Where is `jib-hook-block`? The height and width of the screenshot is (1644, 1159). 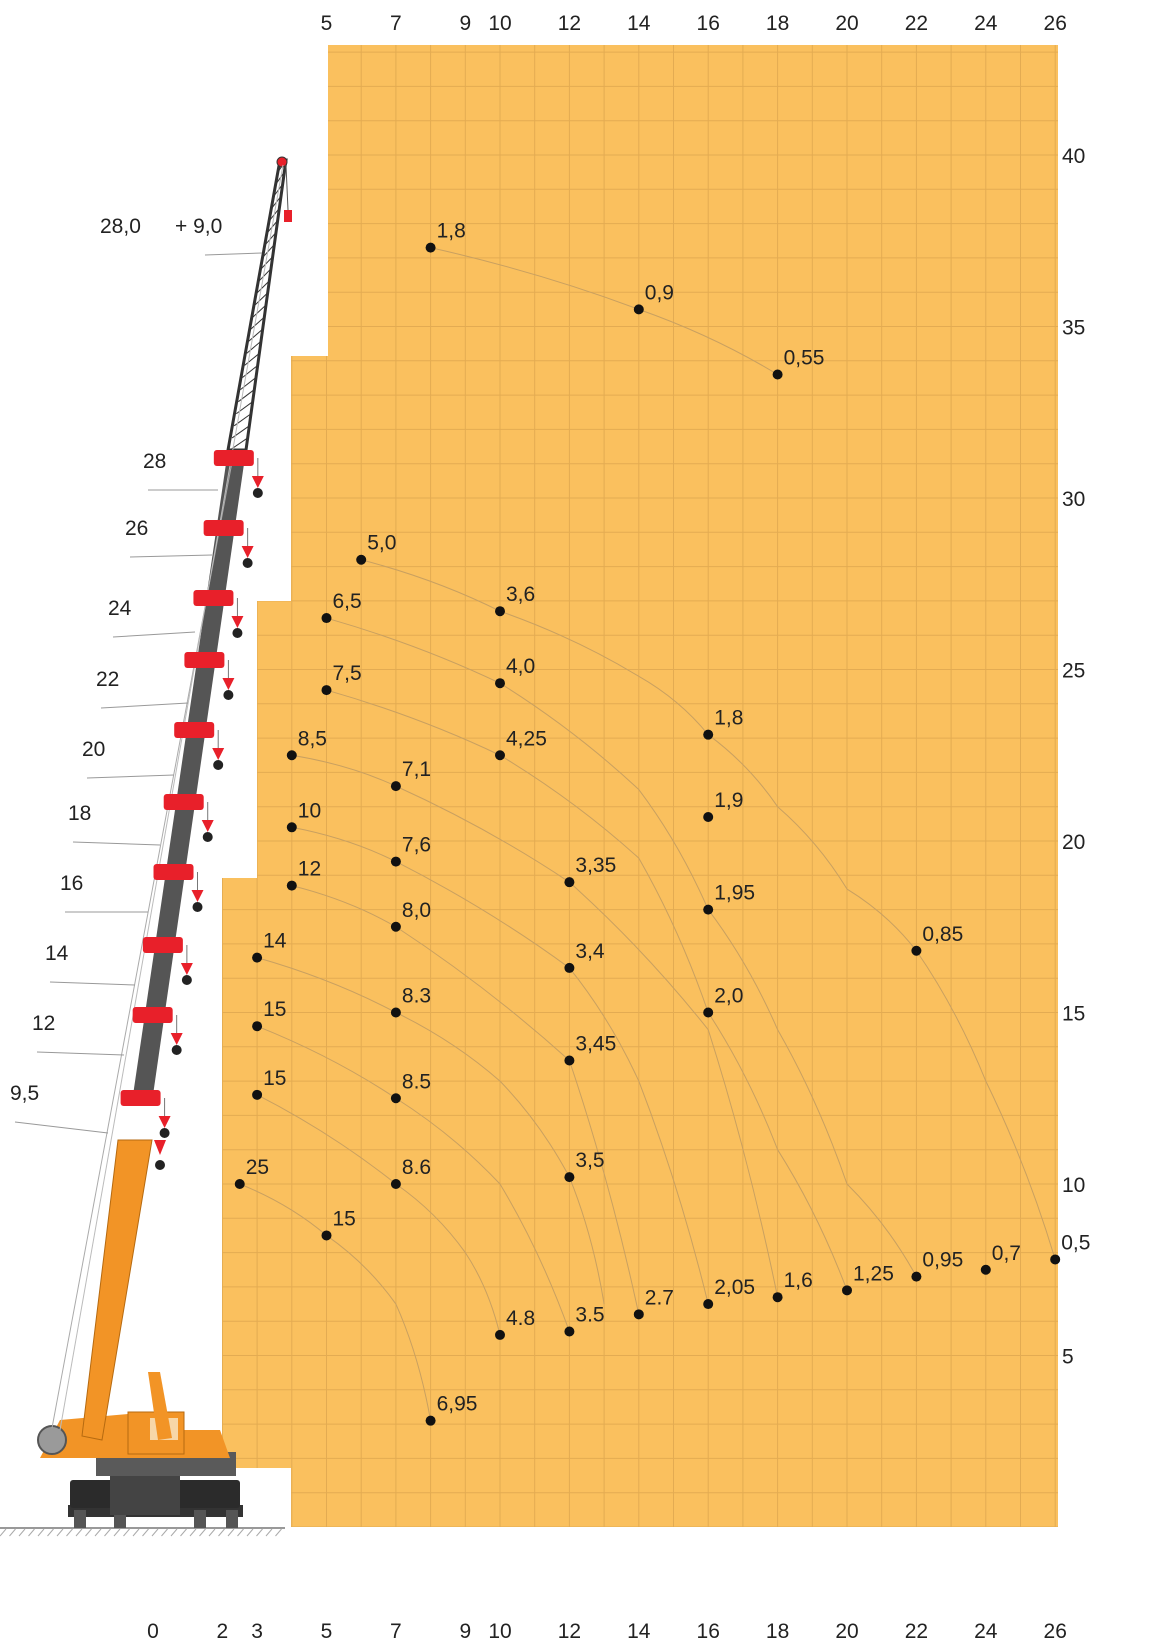 jib-hook-block is located at coordinates (288, 216).